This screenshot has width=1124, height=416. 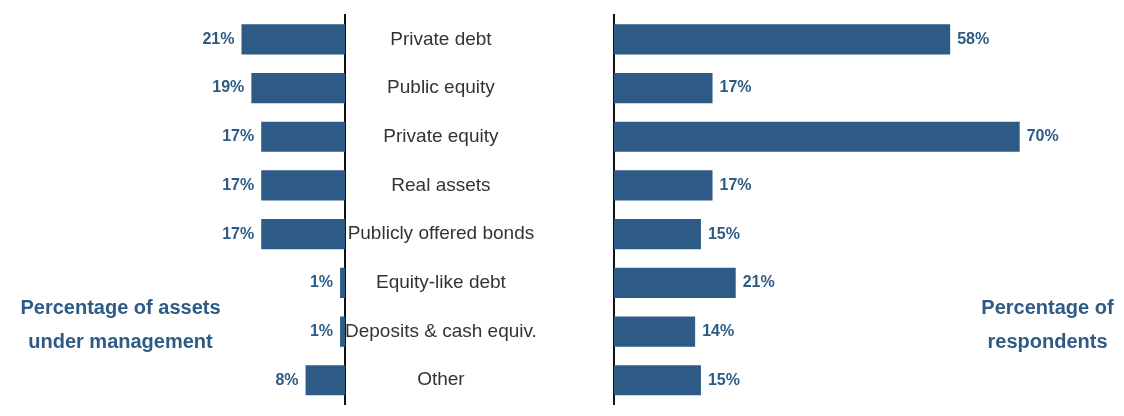 I want to click on data-label: 70%, so click(x=1042, y=136).